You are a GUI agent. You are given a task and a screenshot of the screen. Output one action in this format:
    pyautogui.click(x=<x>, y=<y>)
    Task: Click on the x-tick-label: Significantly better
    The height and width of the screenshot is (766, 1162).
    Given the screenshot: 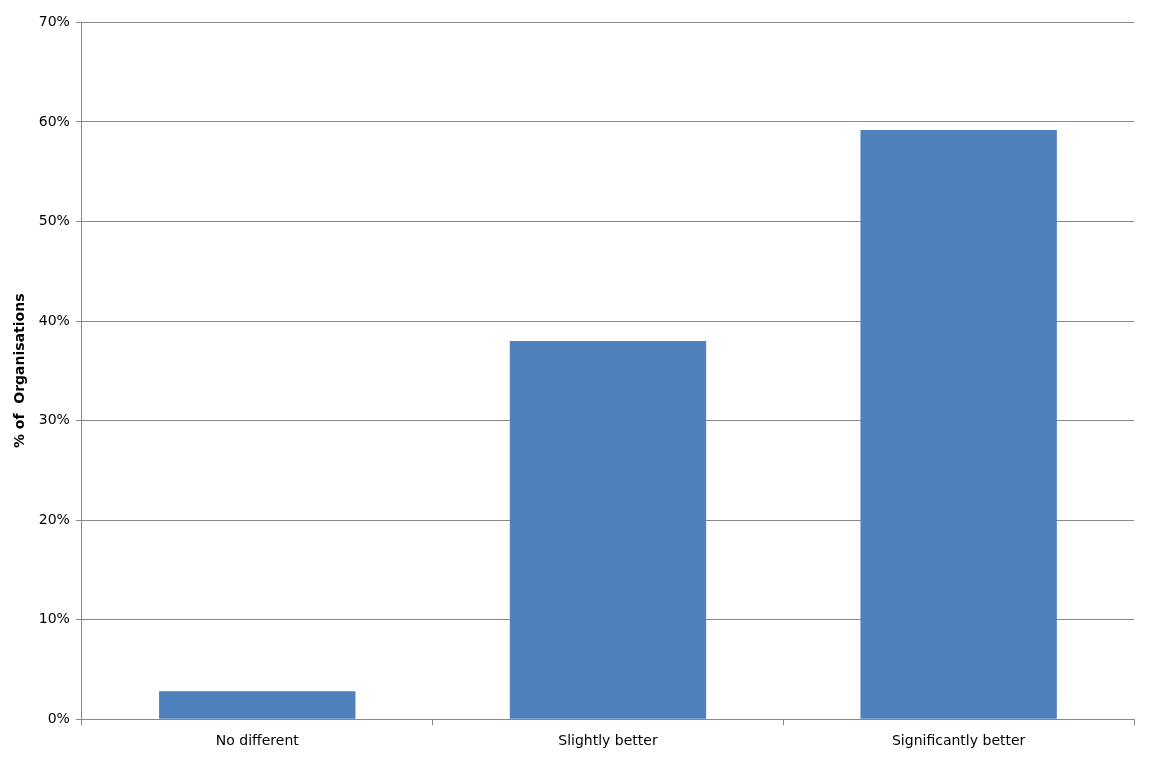 What is the action you would take?
    pyautogui.click(x=958, y=740)
    